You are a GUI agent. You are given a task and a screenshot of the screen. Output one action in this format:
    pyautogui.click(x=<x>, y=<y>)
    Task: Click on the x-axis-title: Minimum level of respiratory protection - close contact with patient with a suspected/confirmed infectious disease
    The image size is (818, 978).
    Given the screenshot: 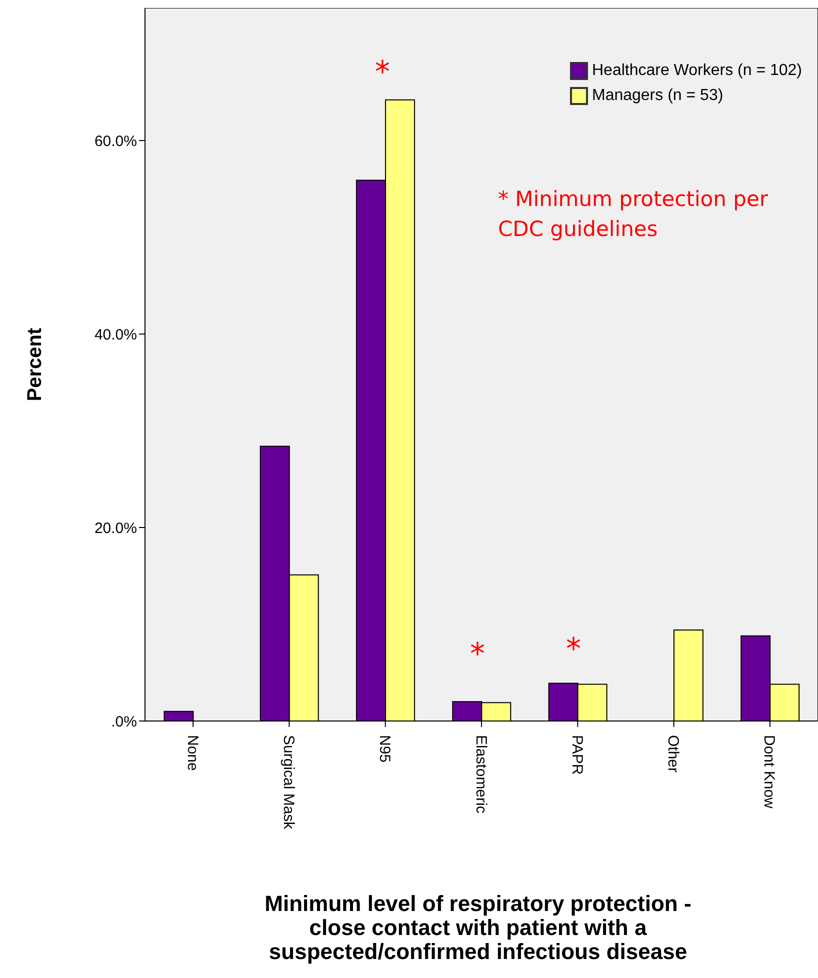 What is the action you would take?
    pyautogui.click(x=478, y=927)
    